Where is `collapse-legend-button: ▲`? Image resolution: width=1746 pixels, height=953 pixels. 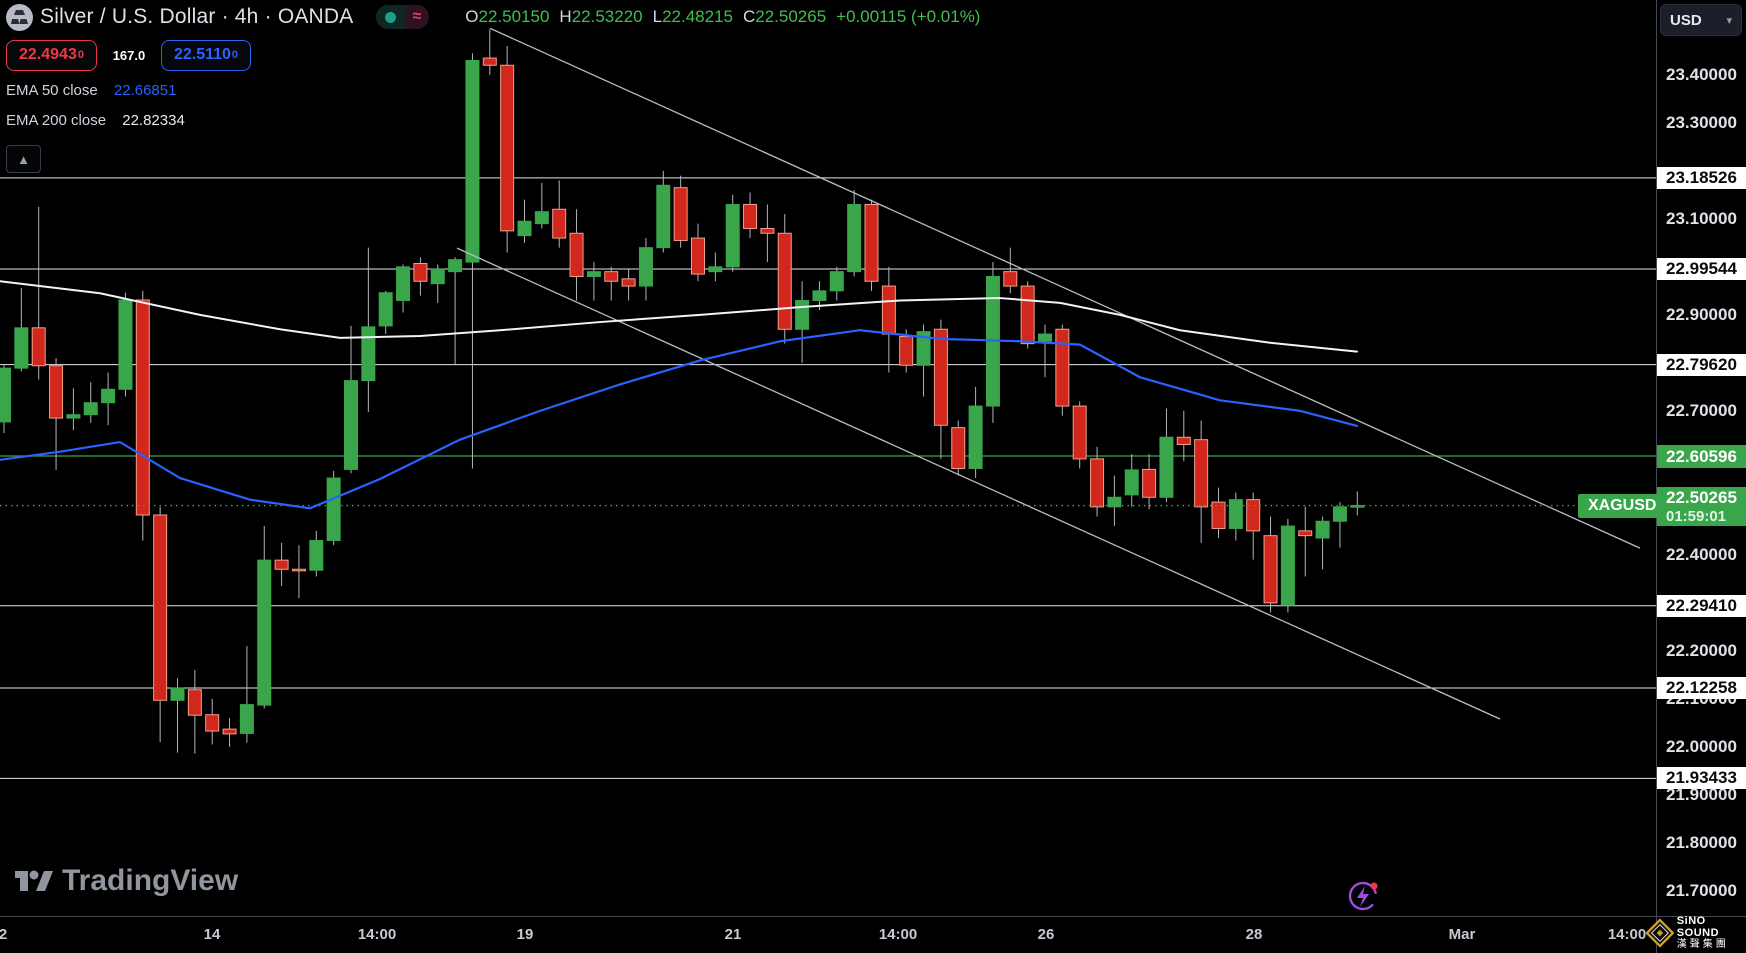
collapse-legend-button: ▲ is located at coordinates (23, 159).